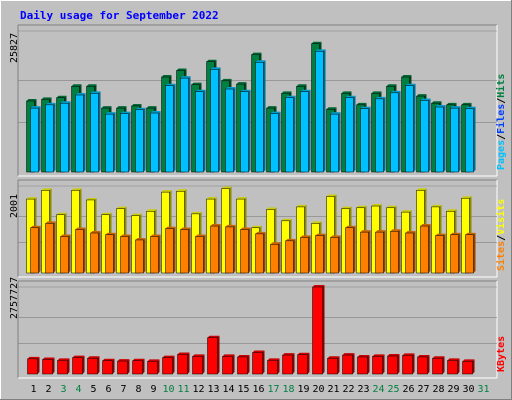 The height and width of the screenshot is (400, 512). What do you see at coordinates (273, 389) in the screenshot?
I see `x-tick-label: 17` at bounding box center [273, 389].